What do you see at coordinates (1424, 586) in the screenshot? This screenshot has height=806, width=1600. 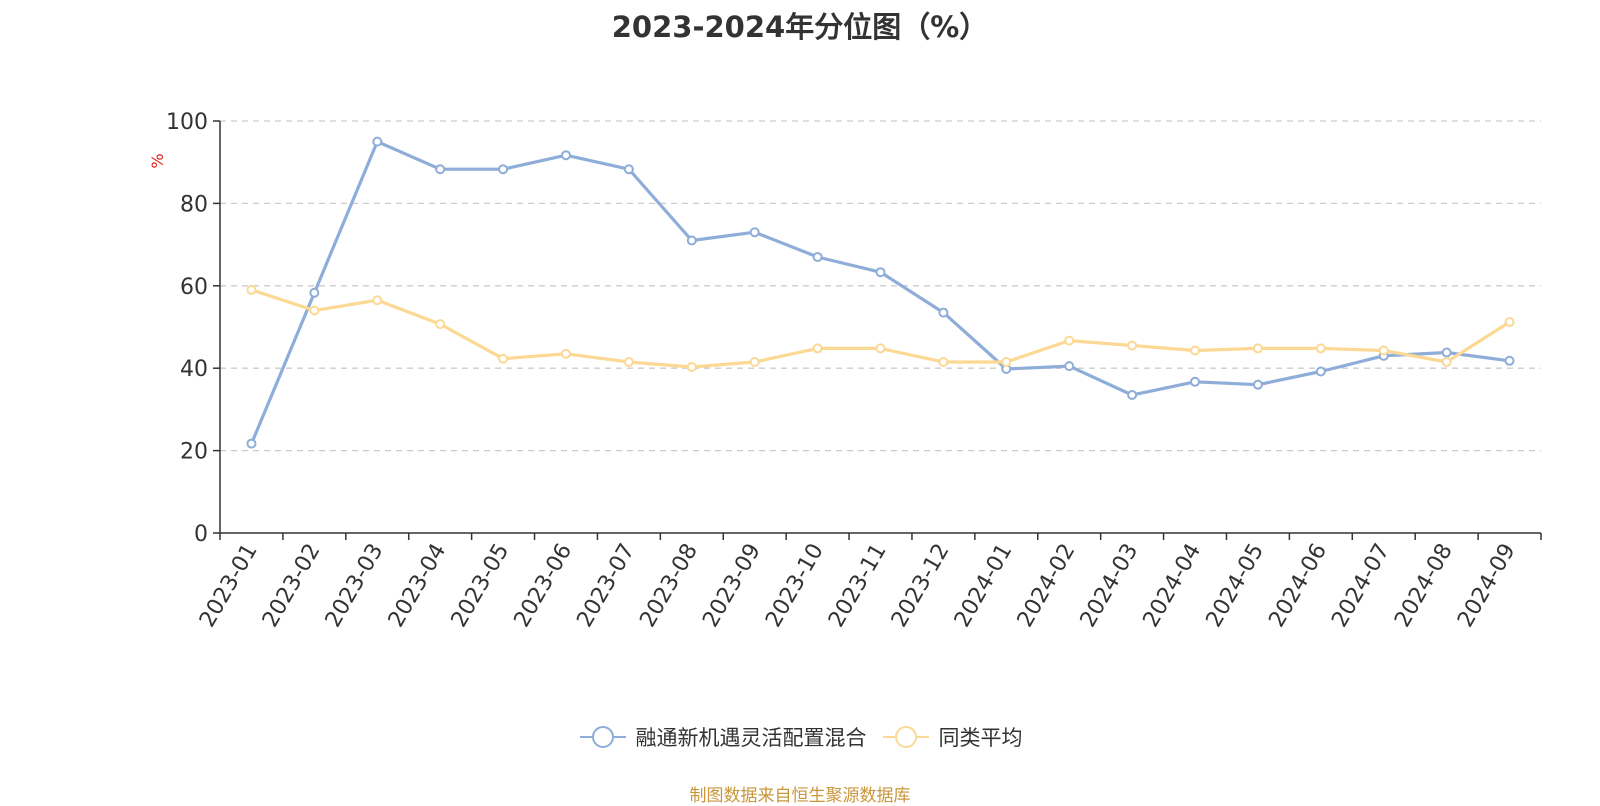 I see `x-tick-label-2024-08: 2024-08` at bounding box center [1424, 586].